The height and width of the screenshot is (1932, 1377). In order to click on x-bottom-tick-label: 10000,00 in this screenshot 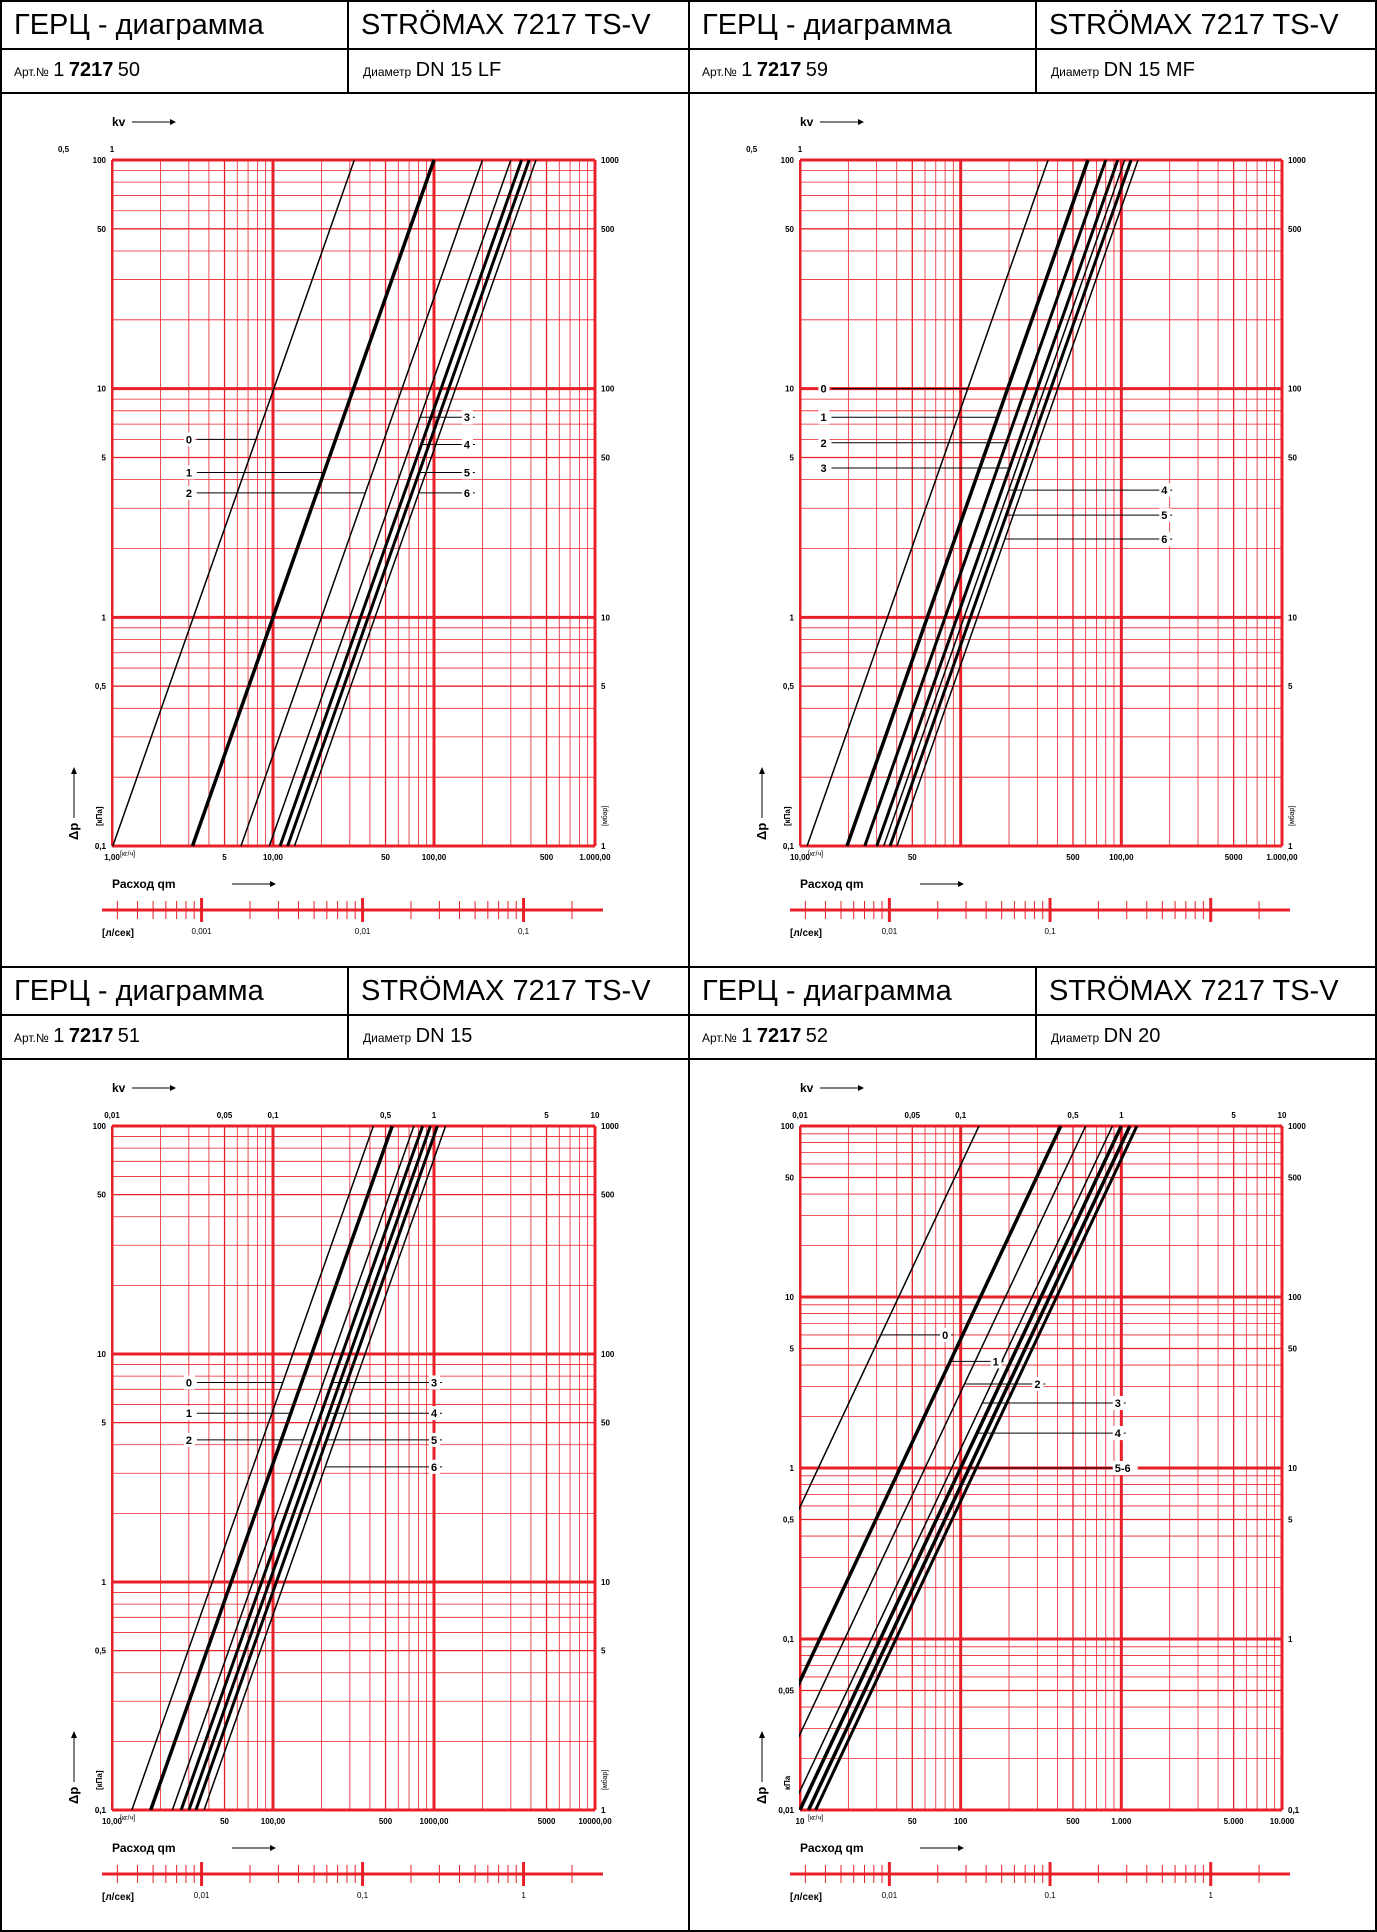, I will do `click(595, 1821)`.